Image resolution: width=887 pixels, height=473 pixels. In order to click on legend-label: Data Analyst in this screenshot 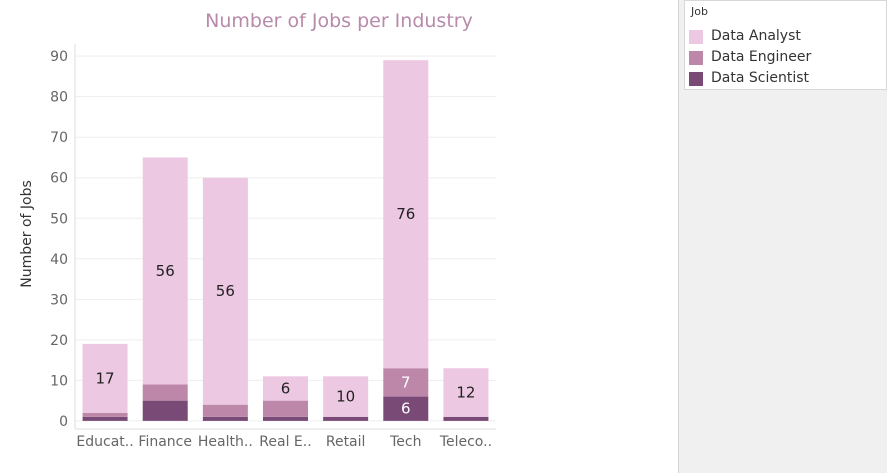, I will do `click(756, 36)`.